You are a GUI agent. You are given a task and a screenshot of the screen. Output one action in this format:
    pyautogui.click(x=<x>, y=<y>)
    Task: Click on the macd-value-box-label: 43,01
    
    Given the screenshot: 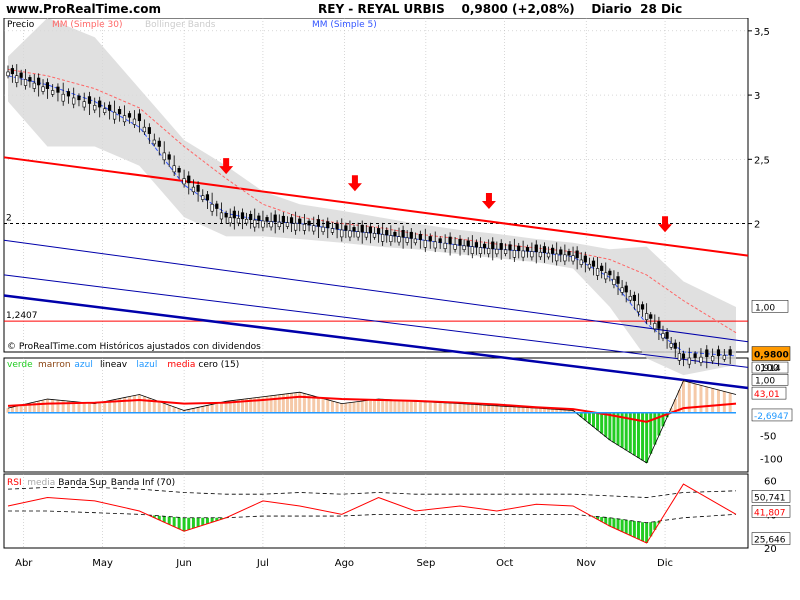 What is the action you would take?
    pyautogui.click(x=767, y=395)
    